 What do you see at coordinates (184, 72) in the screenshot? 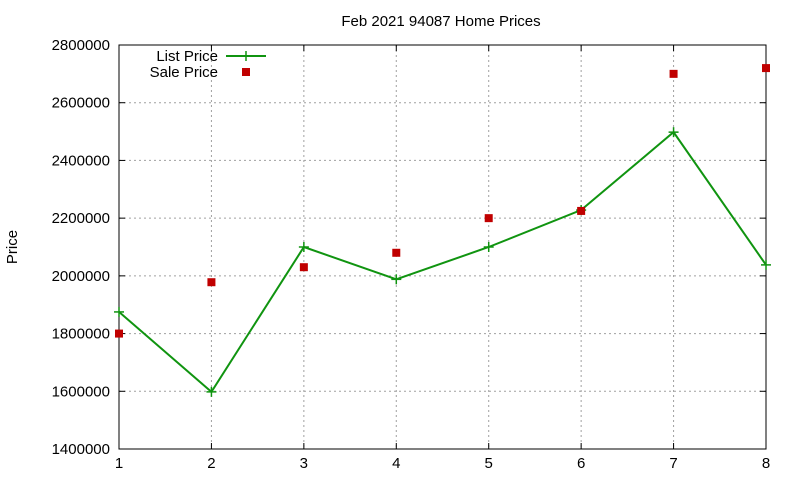
I see `legend-label: Sale Price` at bounding box center [184, 72].